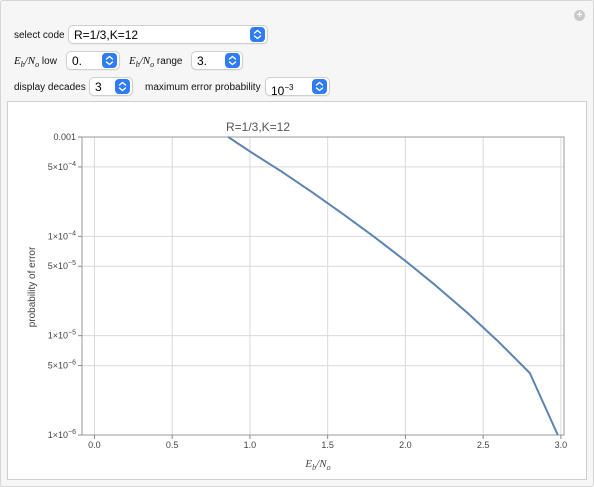 Image resolution: width=594 pixels, height=487 pixels. I want to click on select-code-popup: R=1/3,K=12, so click(168, 34).